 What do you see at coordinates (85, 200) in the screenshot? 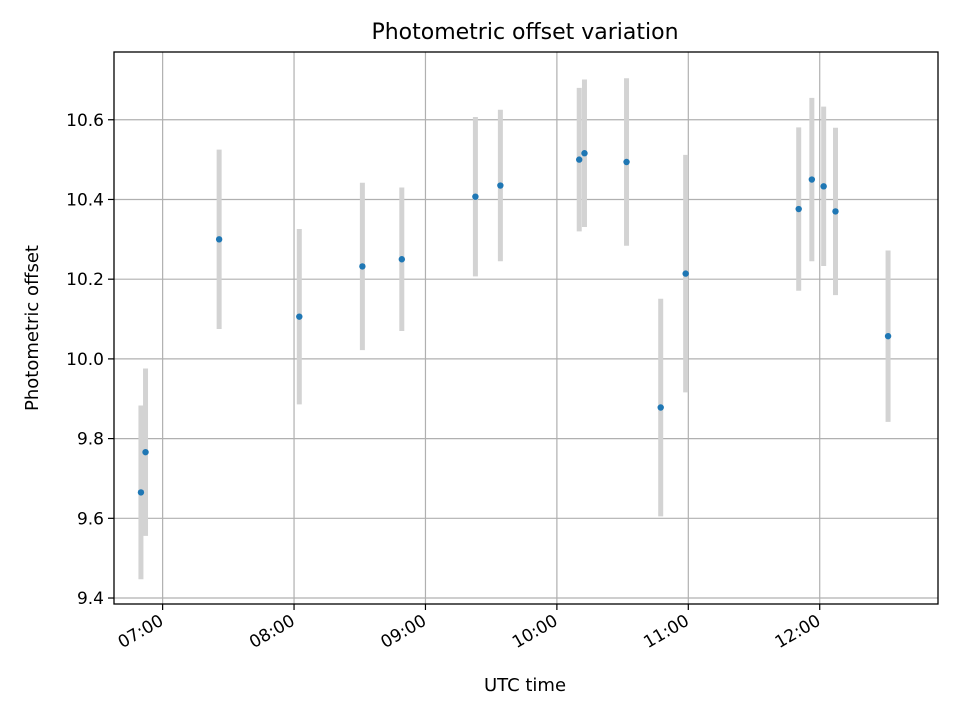
I see `y-tick-label: 10.4` at bounding box center [85, 200].